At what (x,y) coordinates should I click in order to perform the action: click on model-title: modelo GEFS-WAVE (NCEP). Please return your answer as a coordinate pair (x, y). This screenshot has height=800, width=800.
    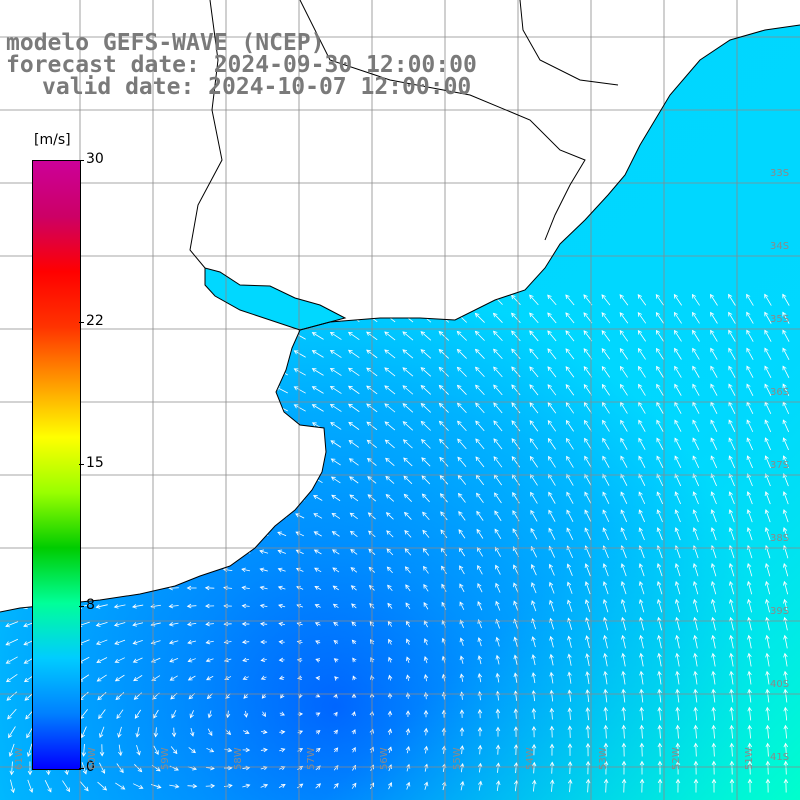
    Looking at the image, I should click on (165, 43).